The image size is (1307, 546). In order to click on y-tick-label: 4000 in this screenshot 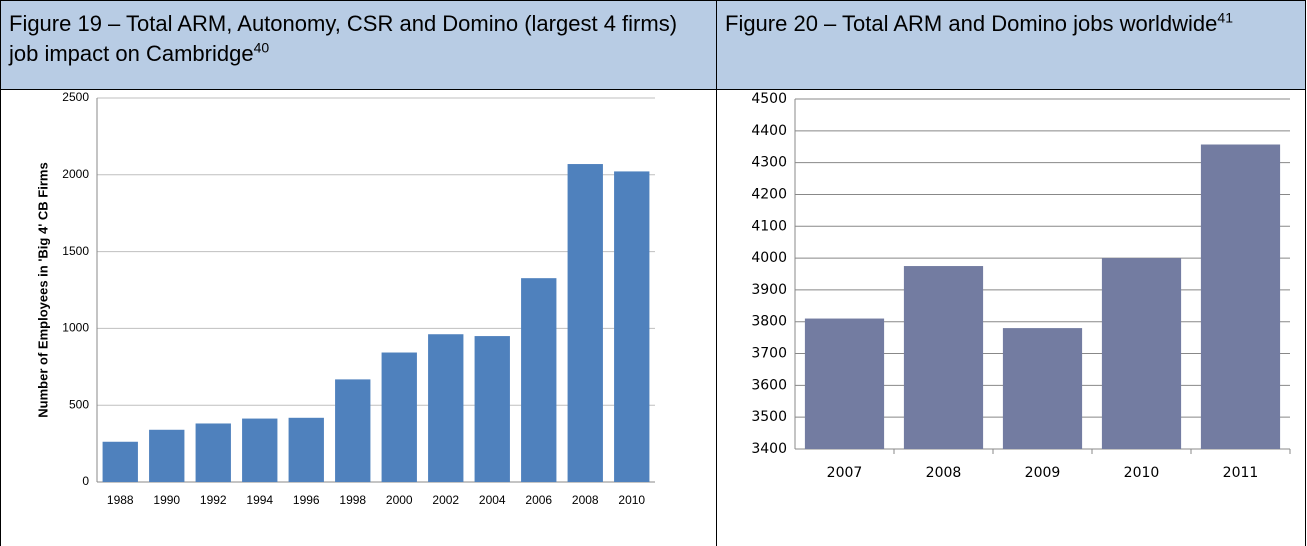, I will do `click(769, 258)`.